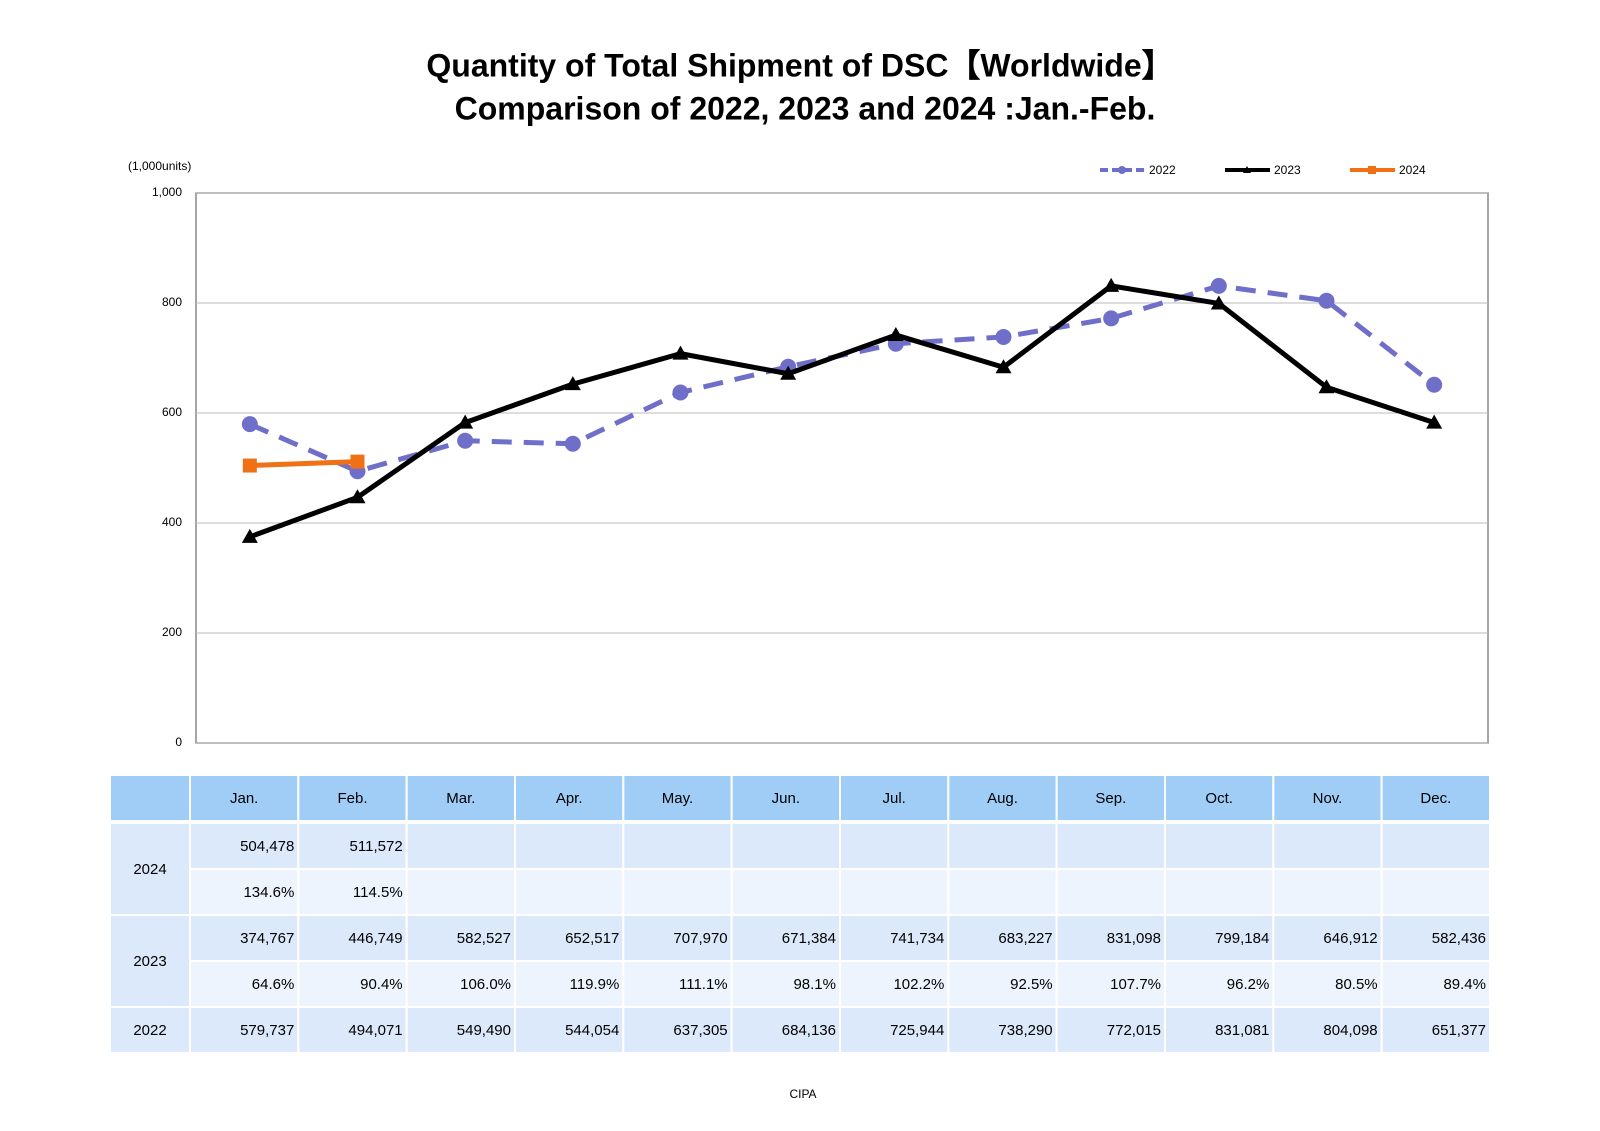 The image size is (1600, 1131). I want to click on table-value: 683,227, so click(1025, 938).